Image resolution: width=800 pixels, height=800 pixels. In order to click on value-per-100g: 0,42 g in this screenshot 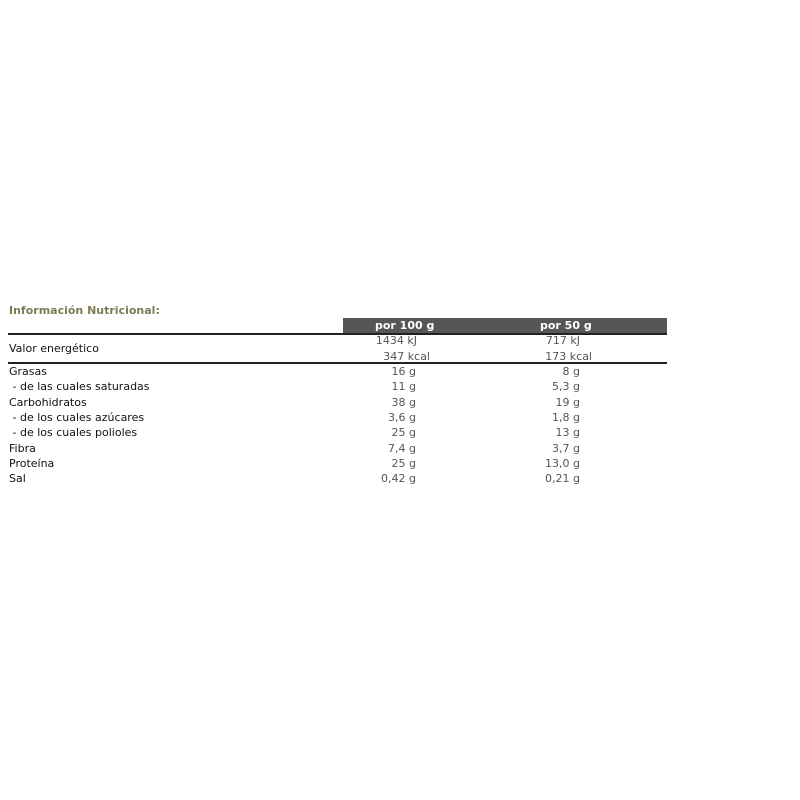, I will do `click(398, 479)`.